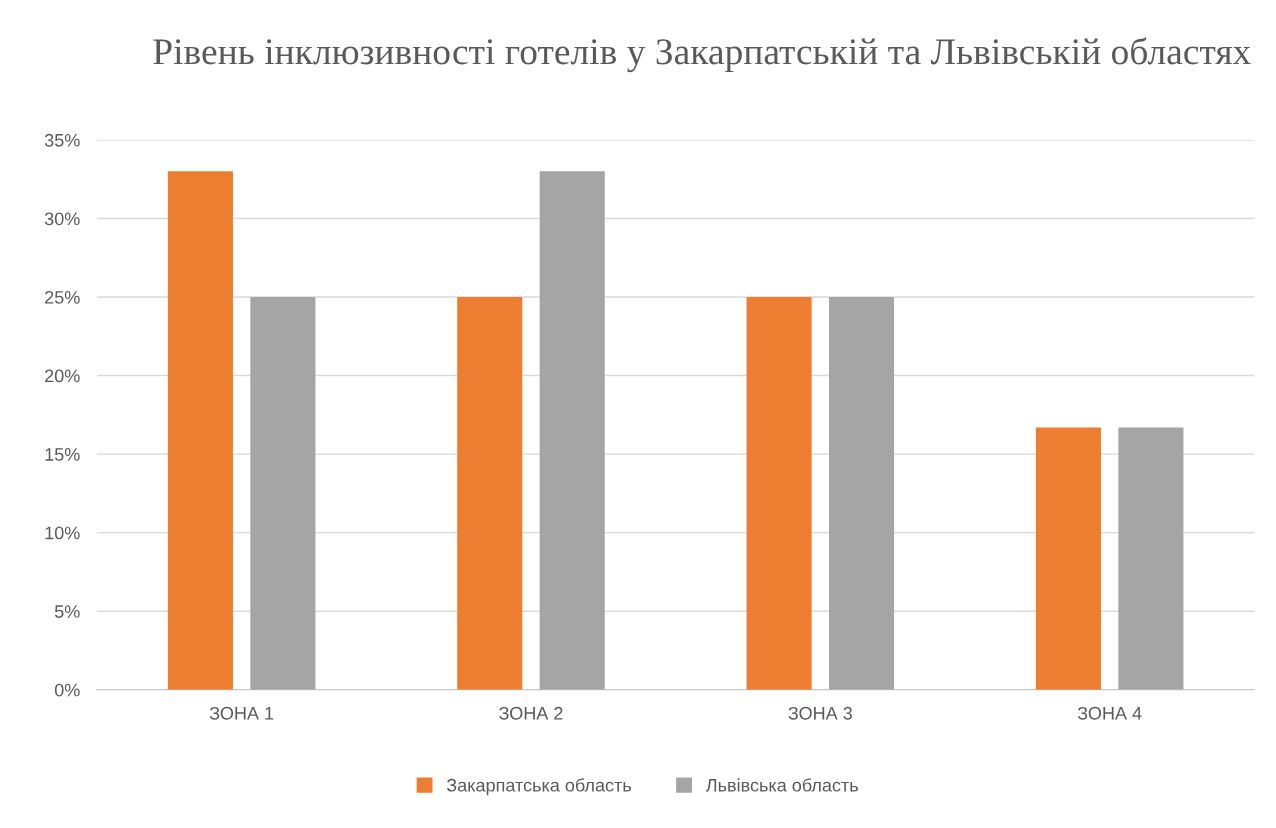  Describe the element at coordinates (67, 611) in the screenshot. I see `y-tick-label: 5%` at that location.